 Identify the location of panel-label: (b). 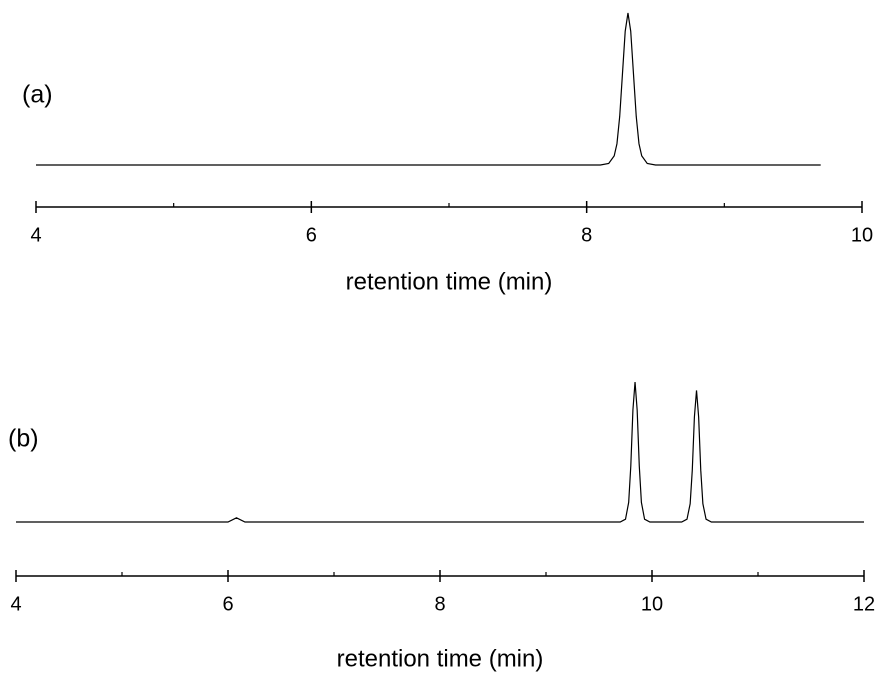
(23, 439).